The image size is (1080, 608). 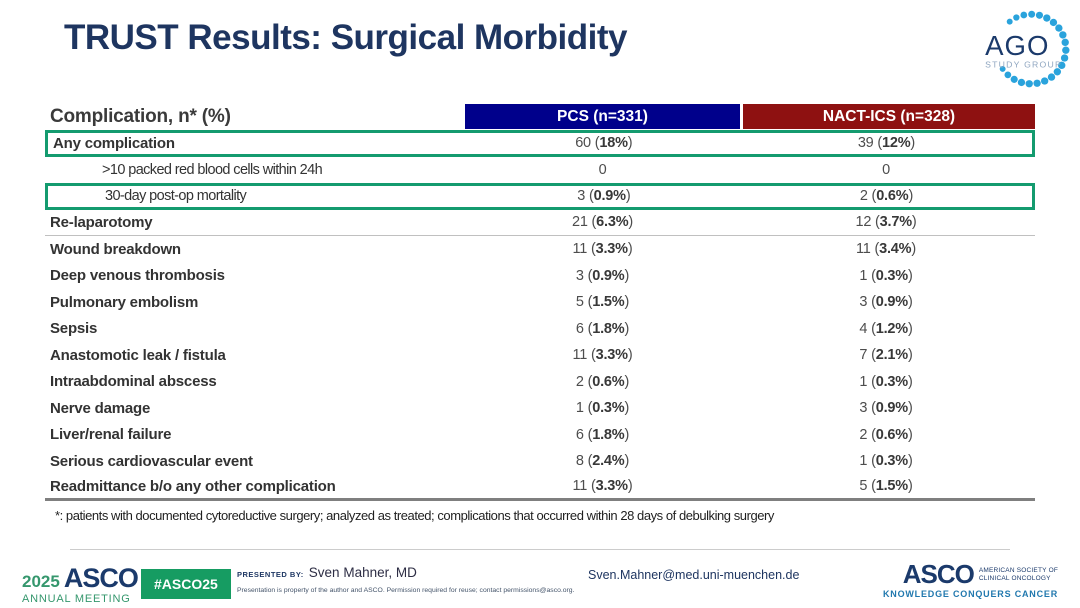 What do you see at coordinates (101, 578) in the screenshot?
I see `asco-wordmark: ASCO` at bounding box center [101, 578].